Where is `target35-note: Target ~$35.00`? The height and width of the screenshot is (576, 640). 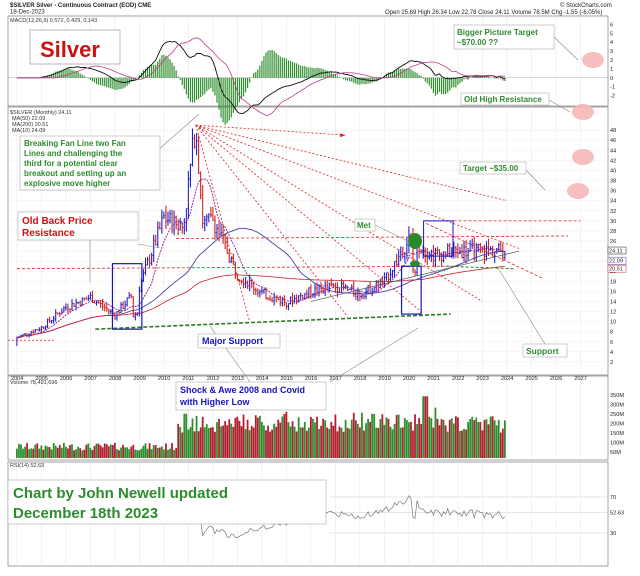
target35-note: Target ~$35.00 is located at coordinates (491, 168).